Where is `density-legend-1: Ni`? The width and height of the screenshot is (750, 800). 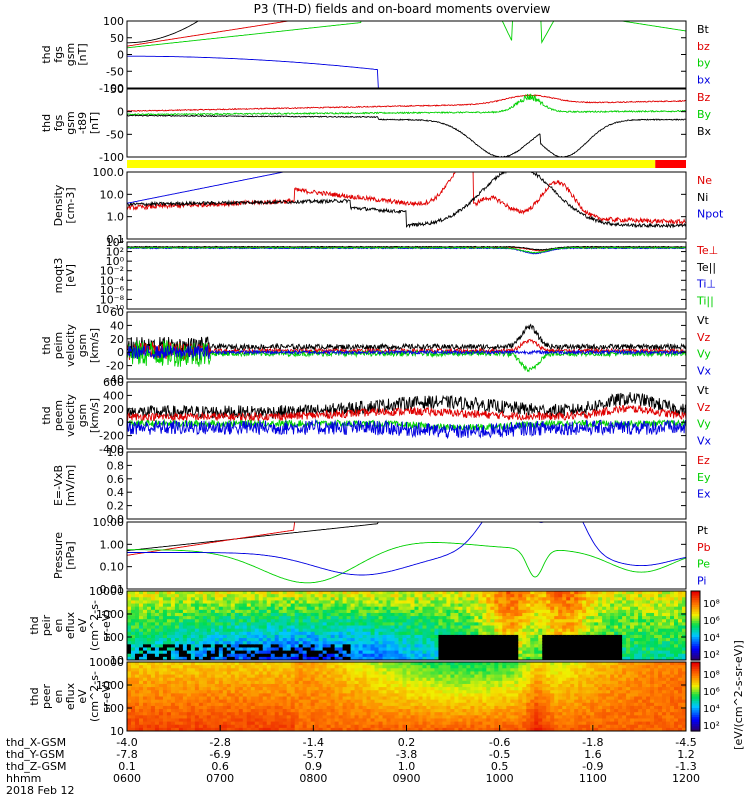
density-legend-1: Ni is located at coordinates (702, 197).